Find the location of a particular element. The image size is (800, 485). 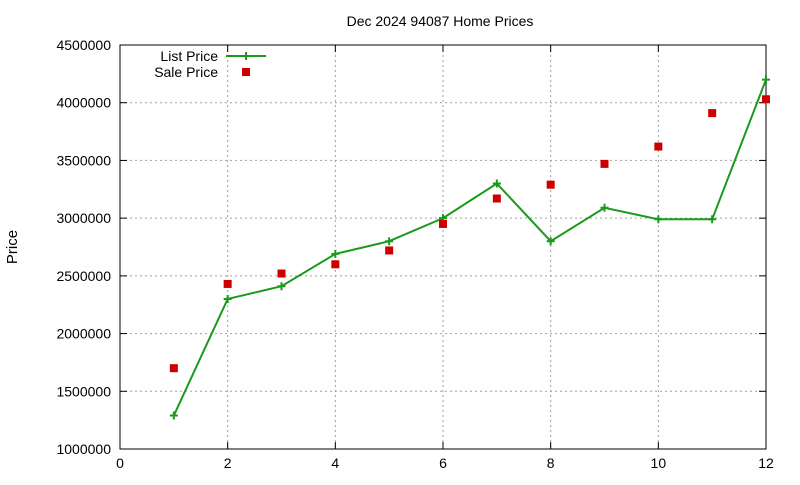

legend-label: Sale Price is located at coordinates (186, 72).